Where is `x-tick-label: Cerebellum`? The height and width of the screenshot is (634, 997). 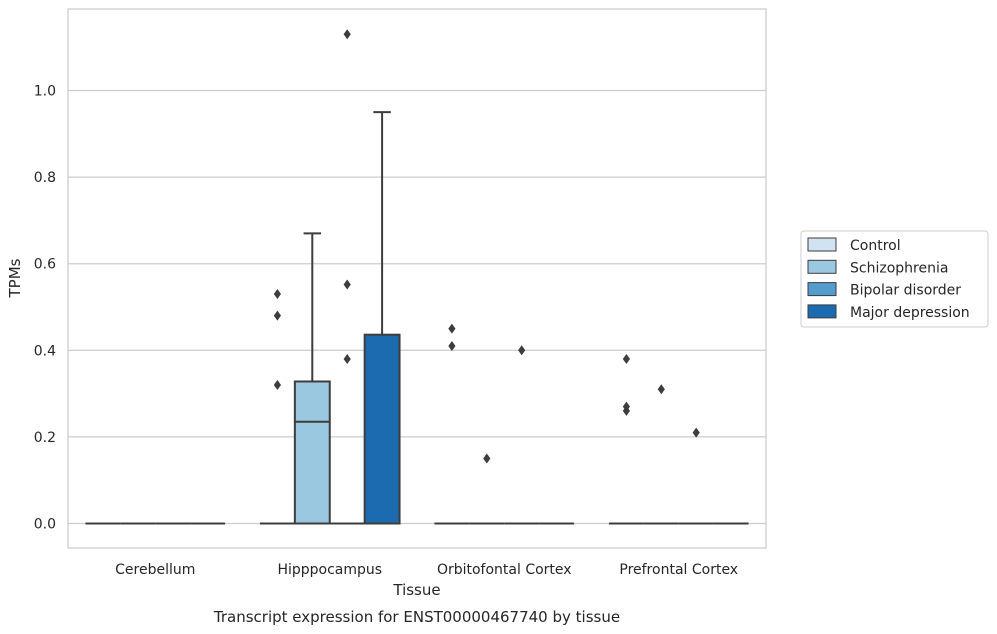
x-tick-label: Cerebellum is located at coordinates (155, 570).